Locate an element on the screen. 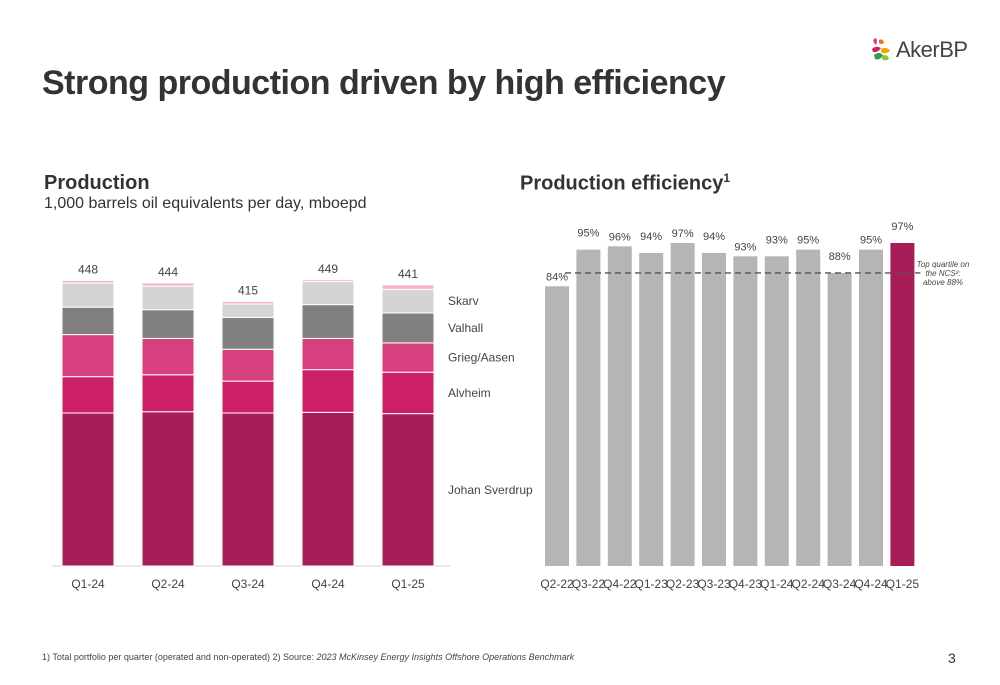 The width and height of the screenshot is (1000, 685). efficiency-category-label: Q1-24 is located at coordinates (777, 584).